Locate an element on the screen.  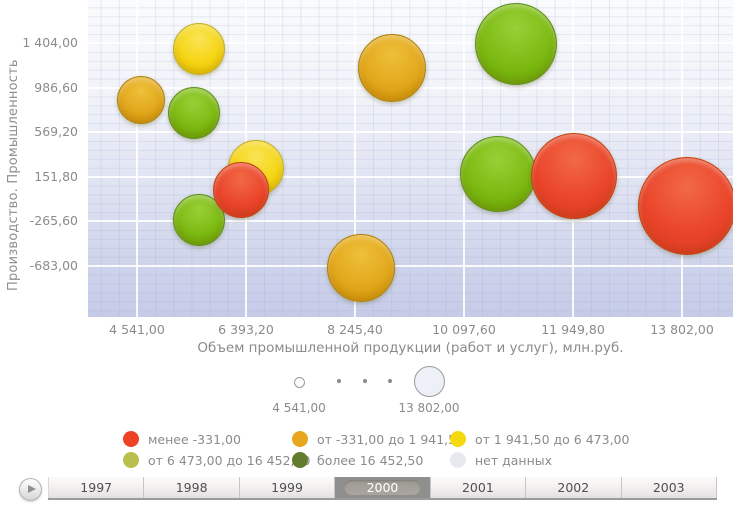
legend-item-orange: от -331,00 до 1 941,50 is located at coordinates (378, 439).